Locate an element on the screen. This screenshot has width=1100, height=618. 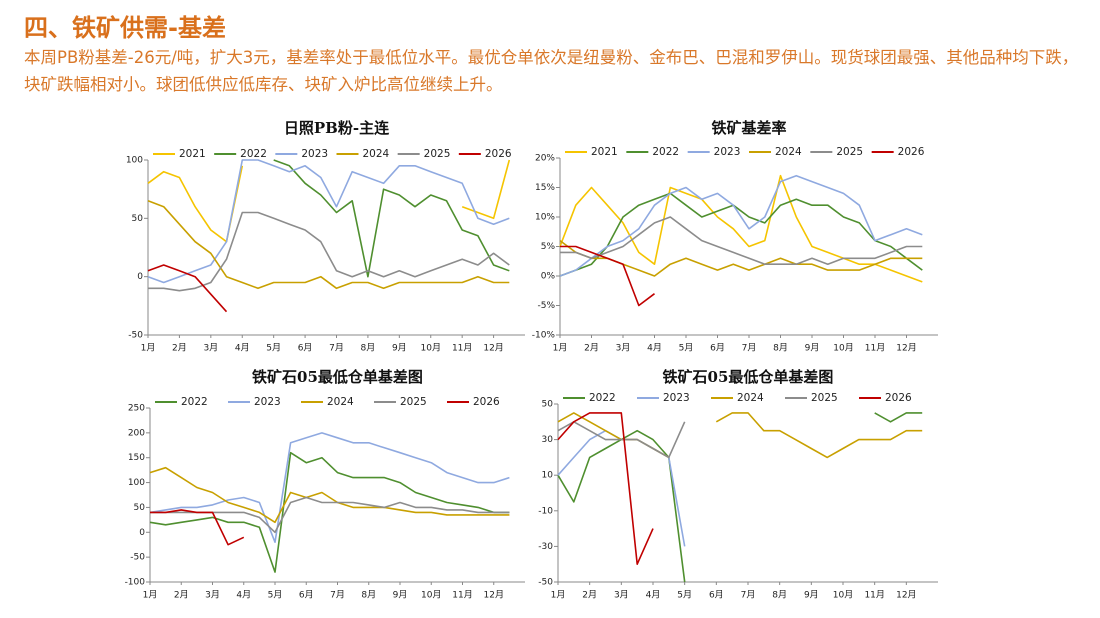
y-tick-label: 30 is located at coordinates (548, 440).